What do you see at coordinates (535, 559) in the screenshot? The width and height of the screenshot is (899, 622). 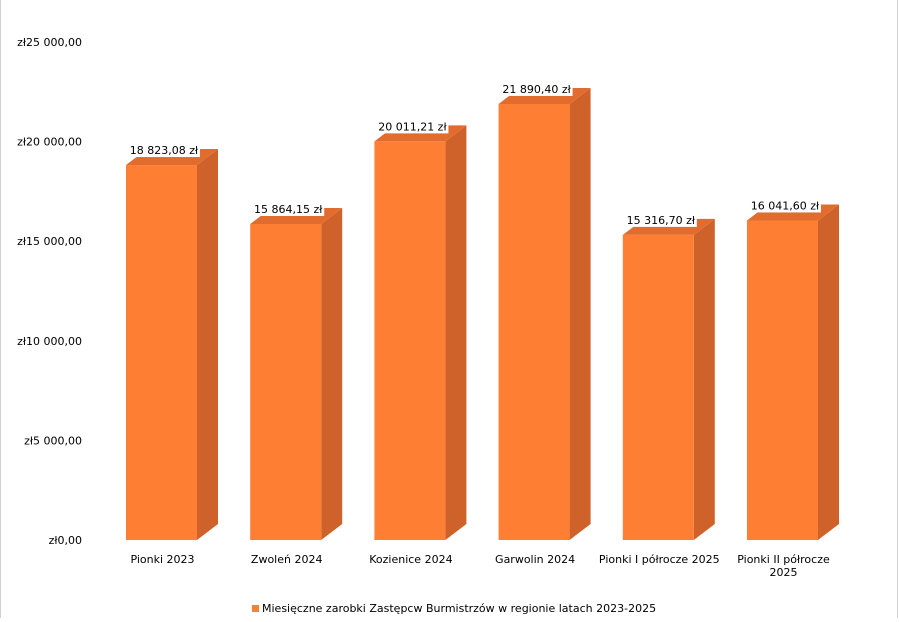 I see `x-tick-label: Garwolin 2024` at bounding box center [535, 559].